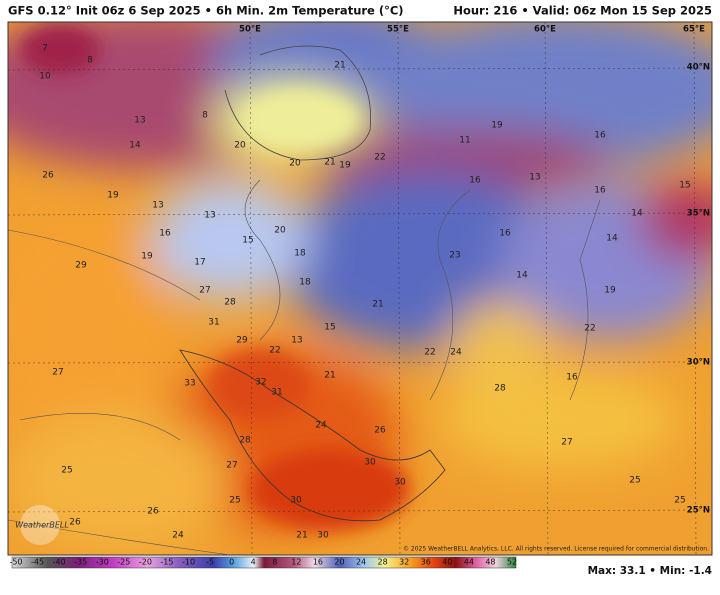 The width and height of the screenshot is (720, 595). What do you see at coordinates (15, 562) in the screenshot?
I see `colorbar-tick-label: -50` at bounding box center [15, 562].